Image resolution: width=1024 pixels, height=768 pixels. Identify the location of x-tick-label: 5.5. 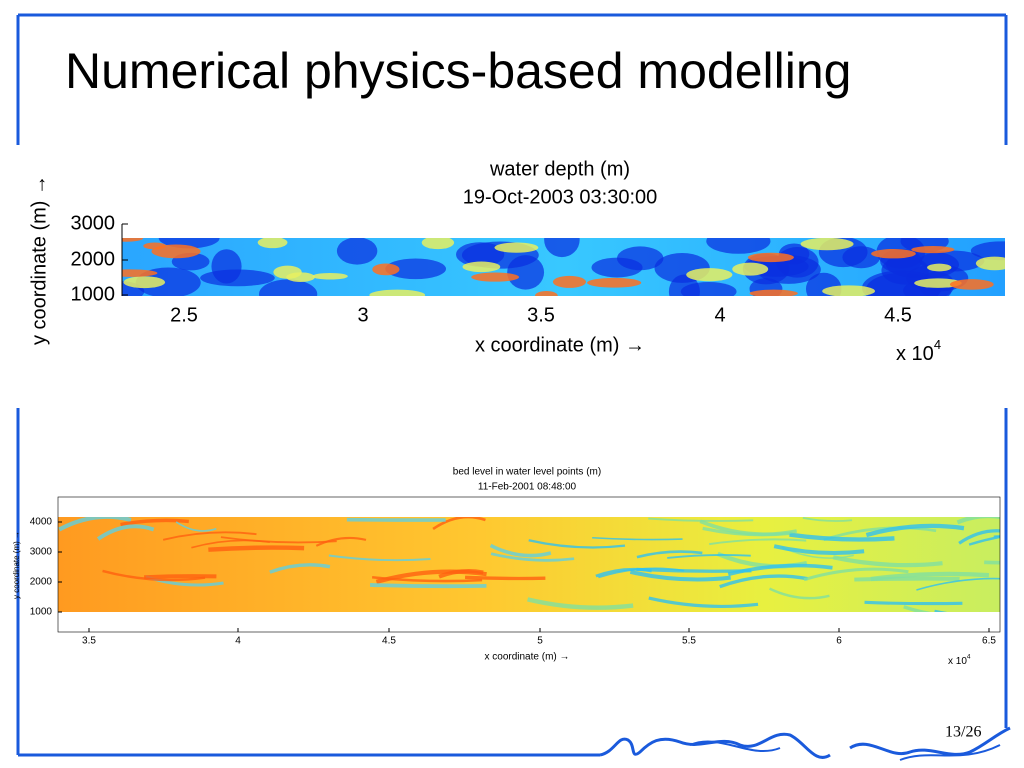
(689, 641).